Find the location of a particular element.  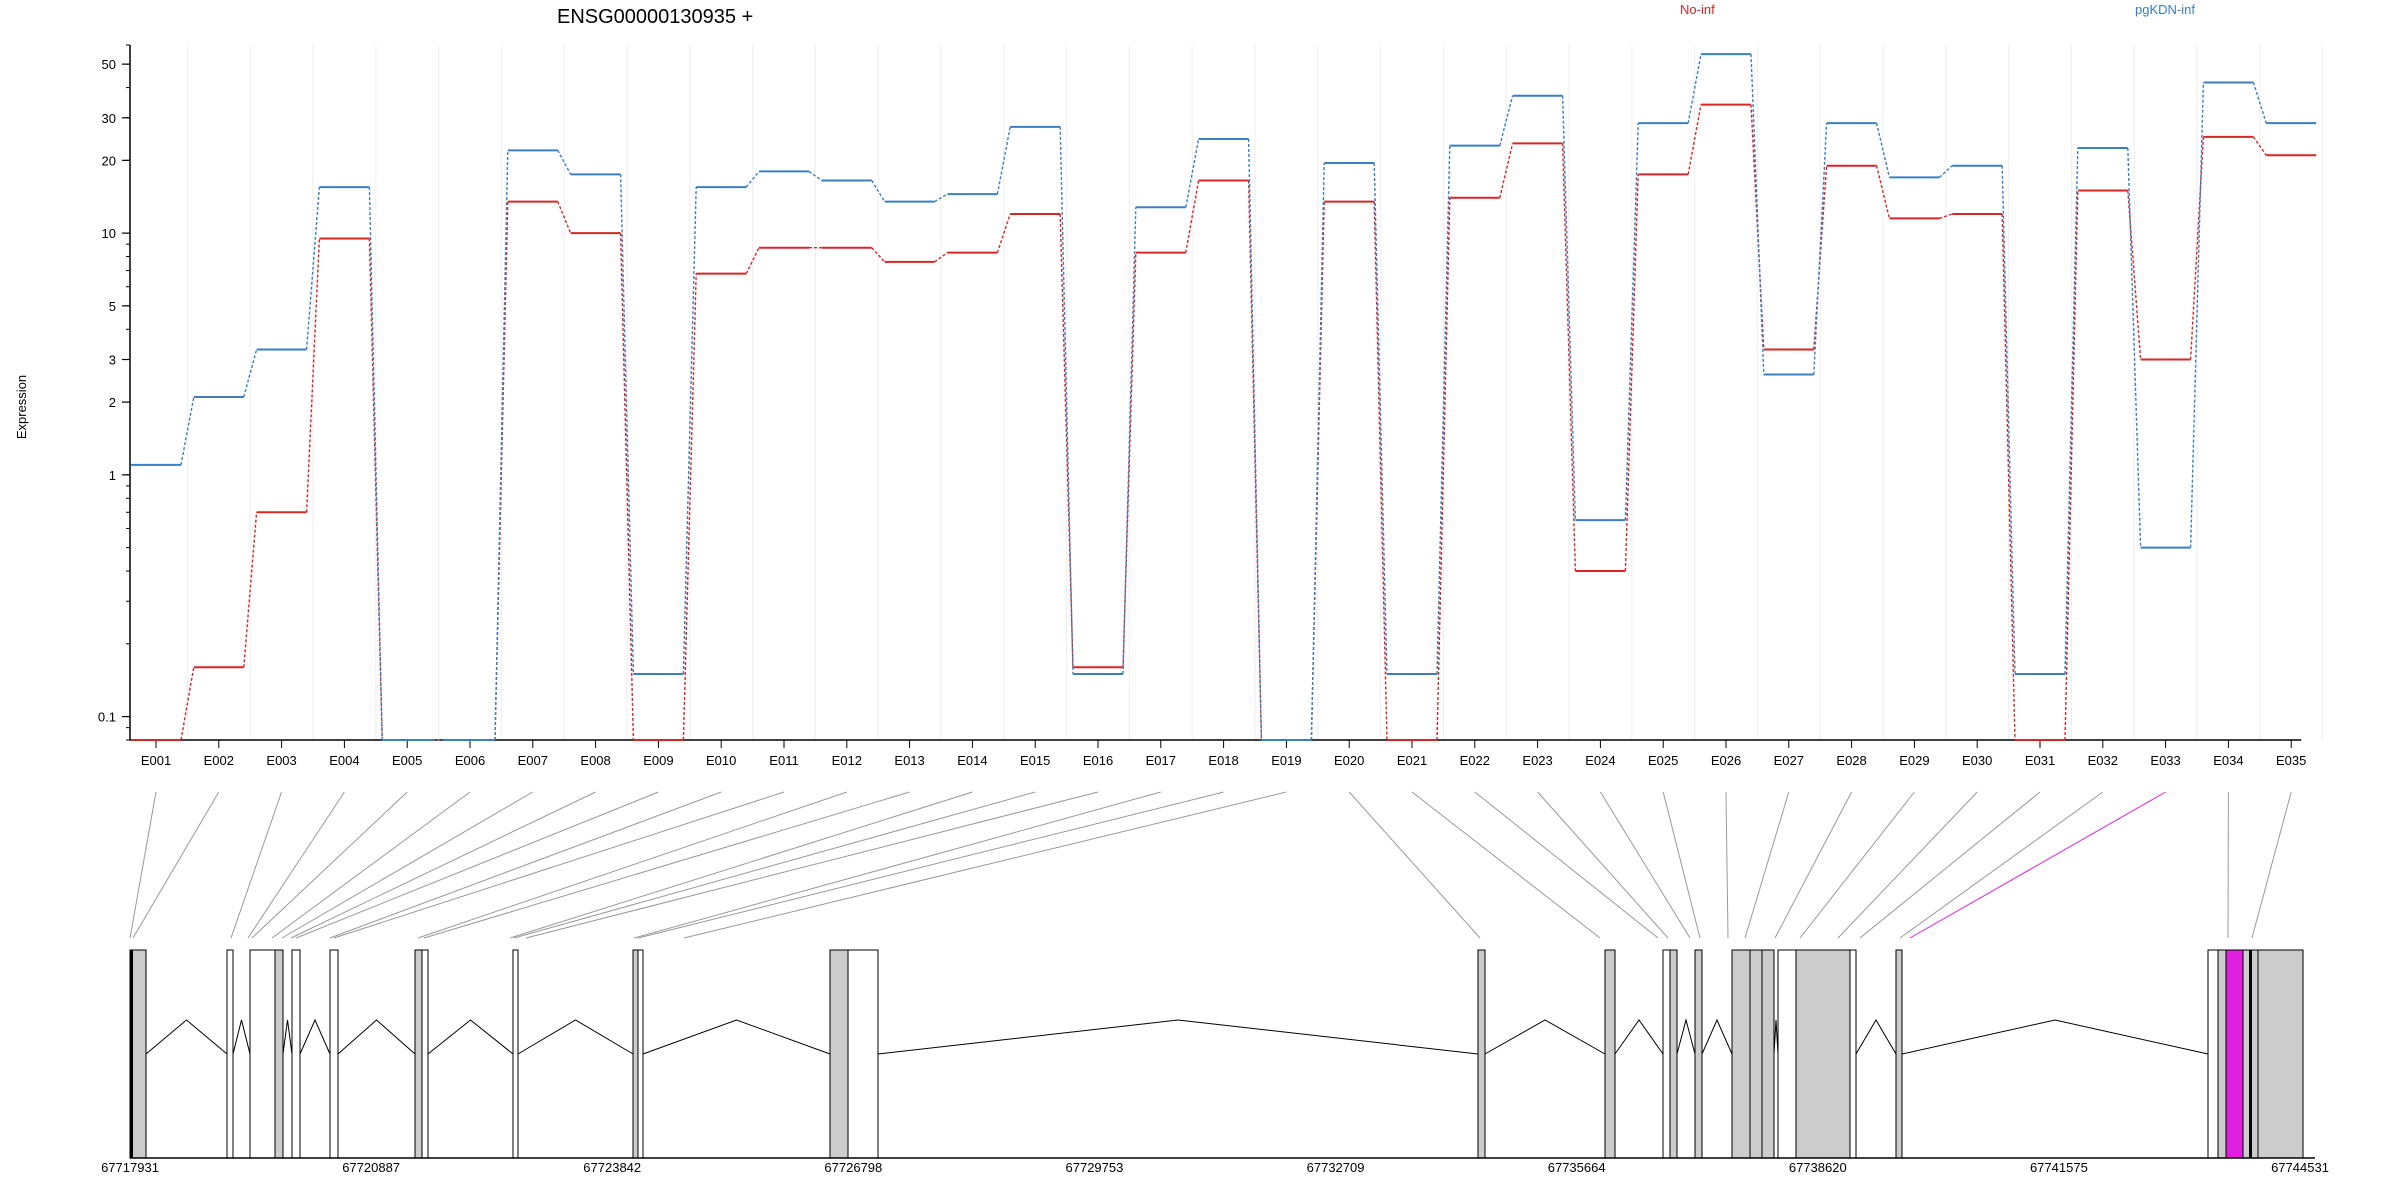

y-axis-label: Expression is located at coordinates (21, 407).